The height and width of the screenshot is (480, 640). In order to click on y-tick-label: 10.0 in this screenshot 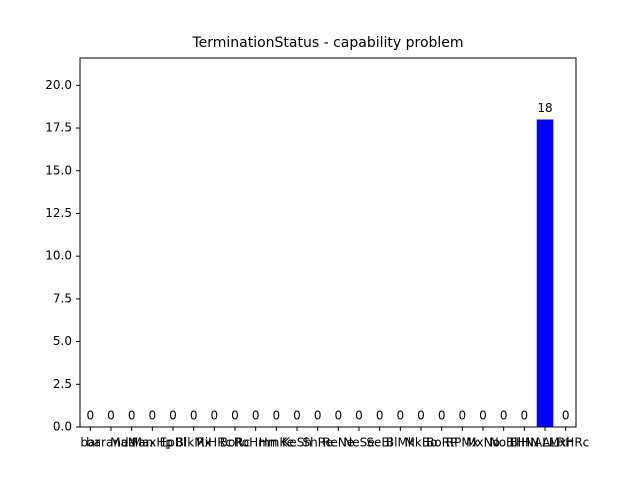, I will do `click(58, 256)`.